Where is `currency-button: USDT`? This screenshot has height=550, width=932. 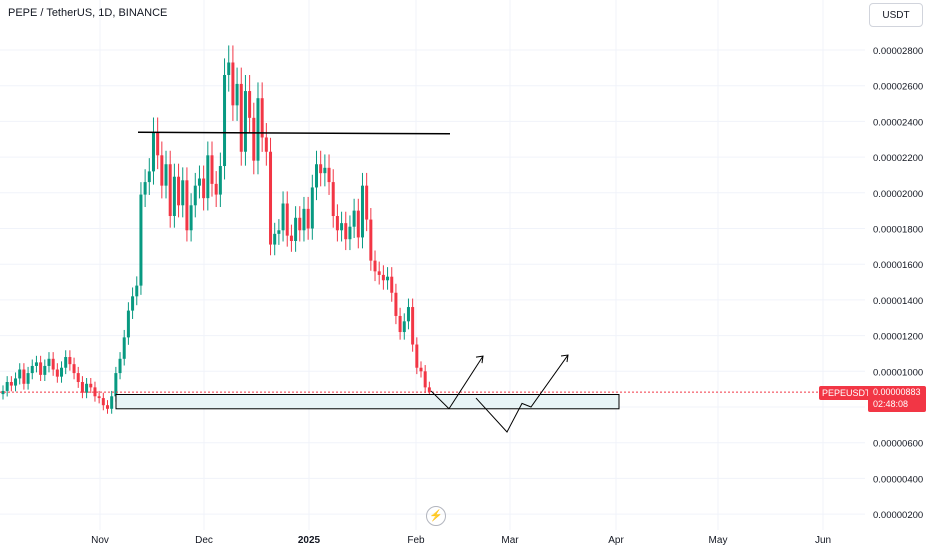
currency-button: USDT is located at coordinates (896, 15).